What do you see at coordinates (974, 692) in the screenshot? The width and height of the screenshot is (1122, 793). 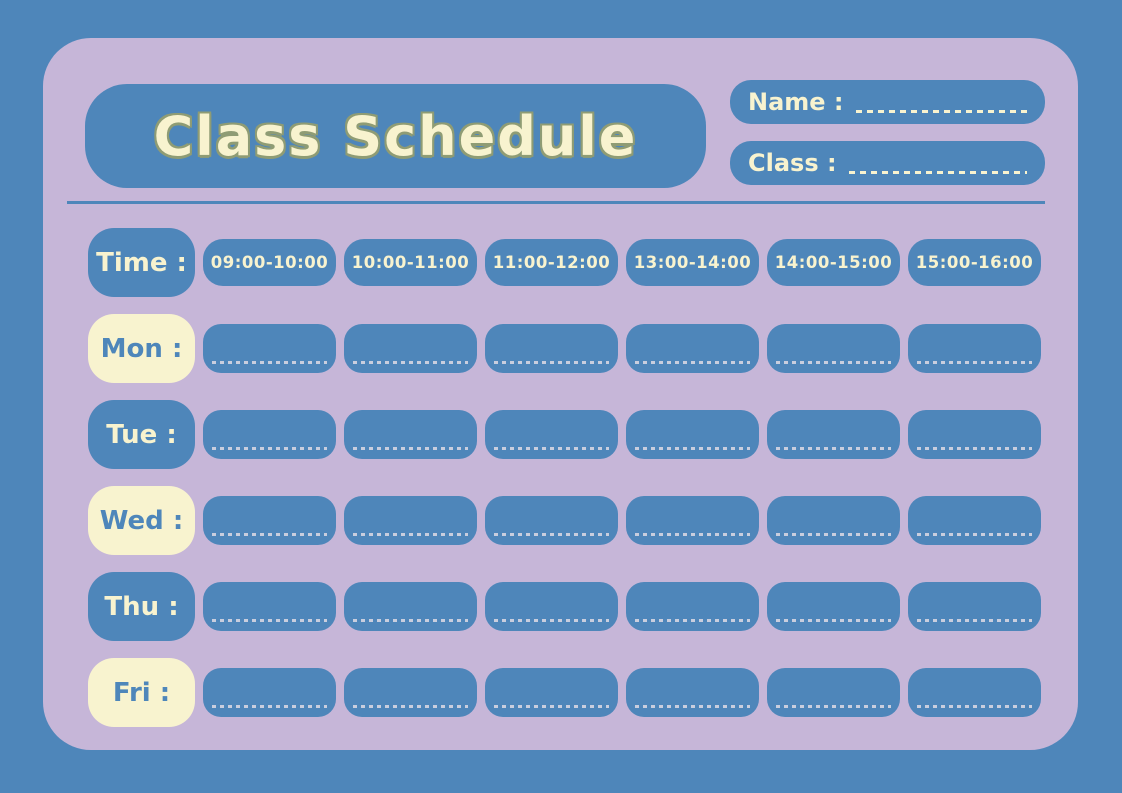 I see `schedule-cell-r4-c5` at bounding box center [974, 692].